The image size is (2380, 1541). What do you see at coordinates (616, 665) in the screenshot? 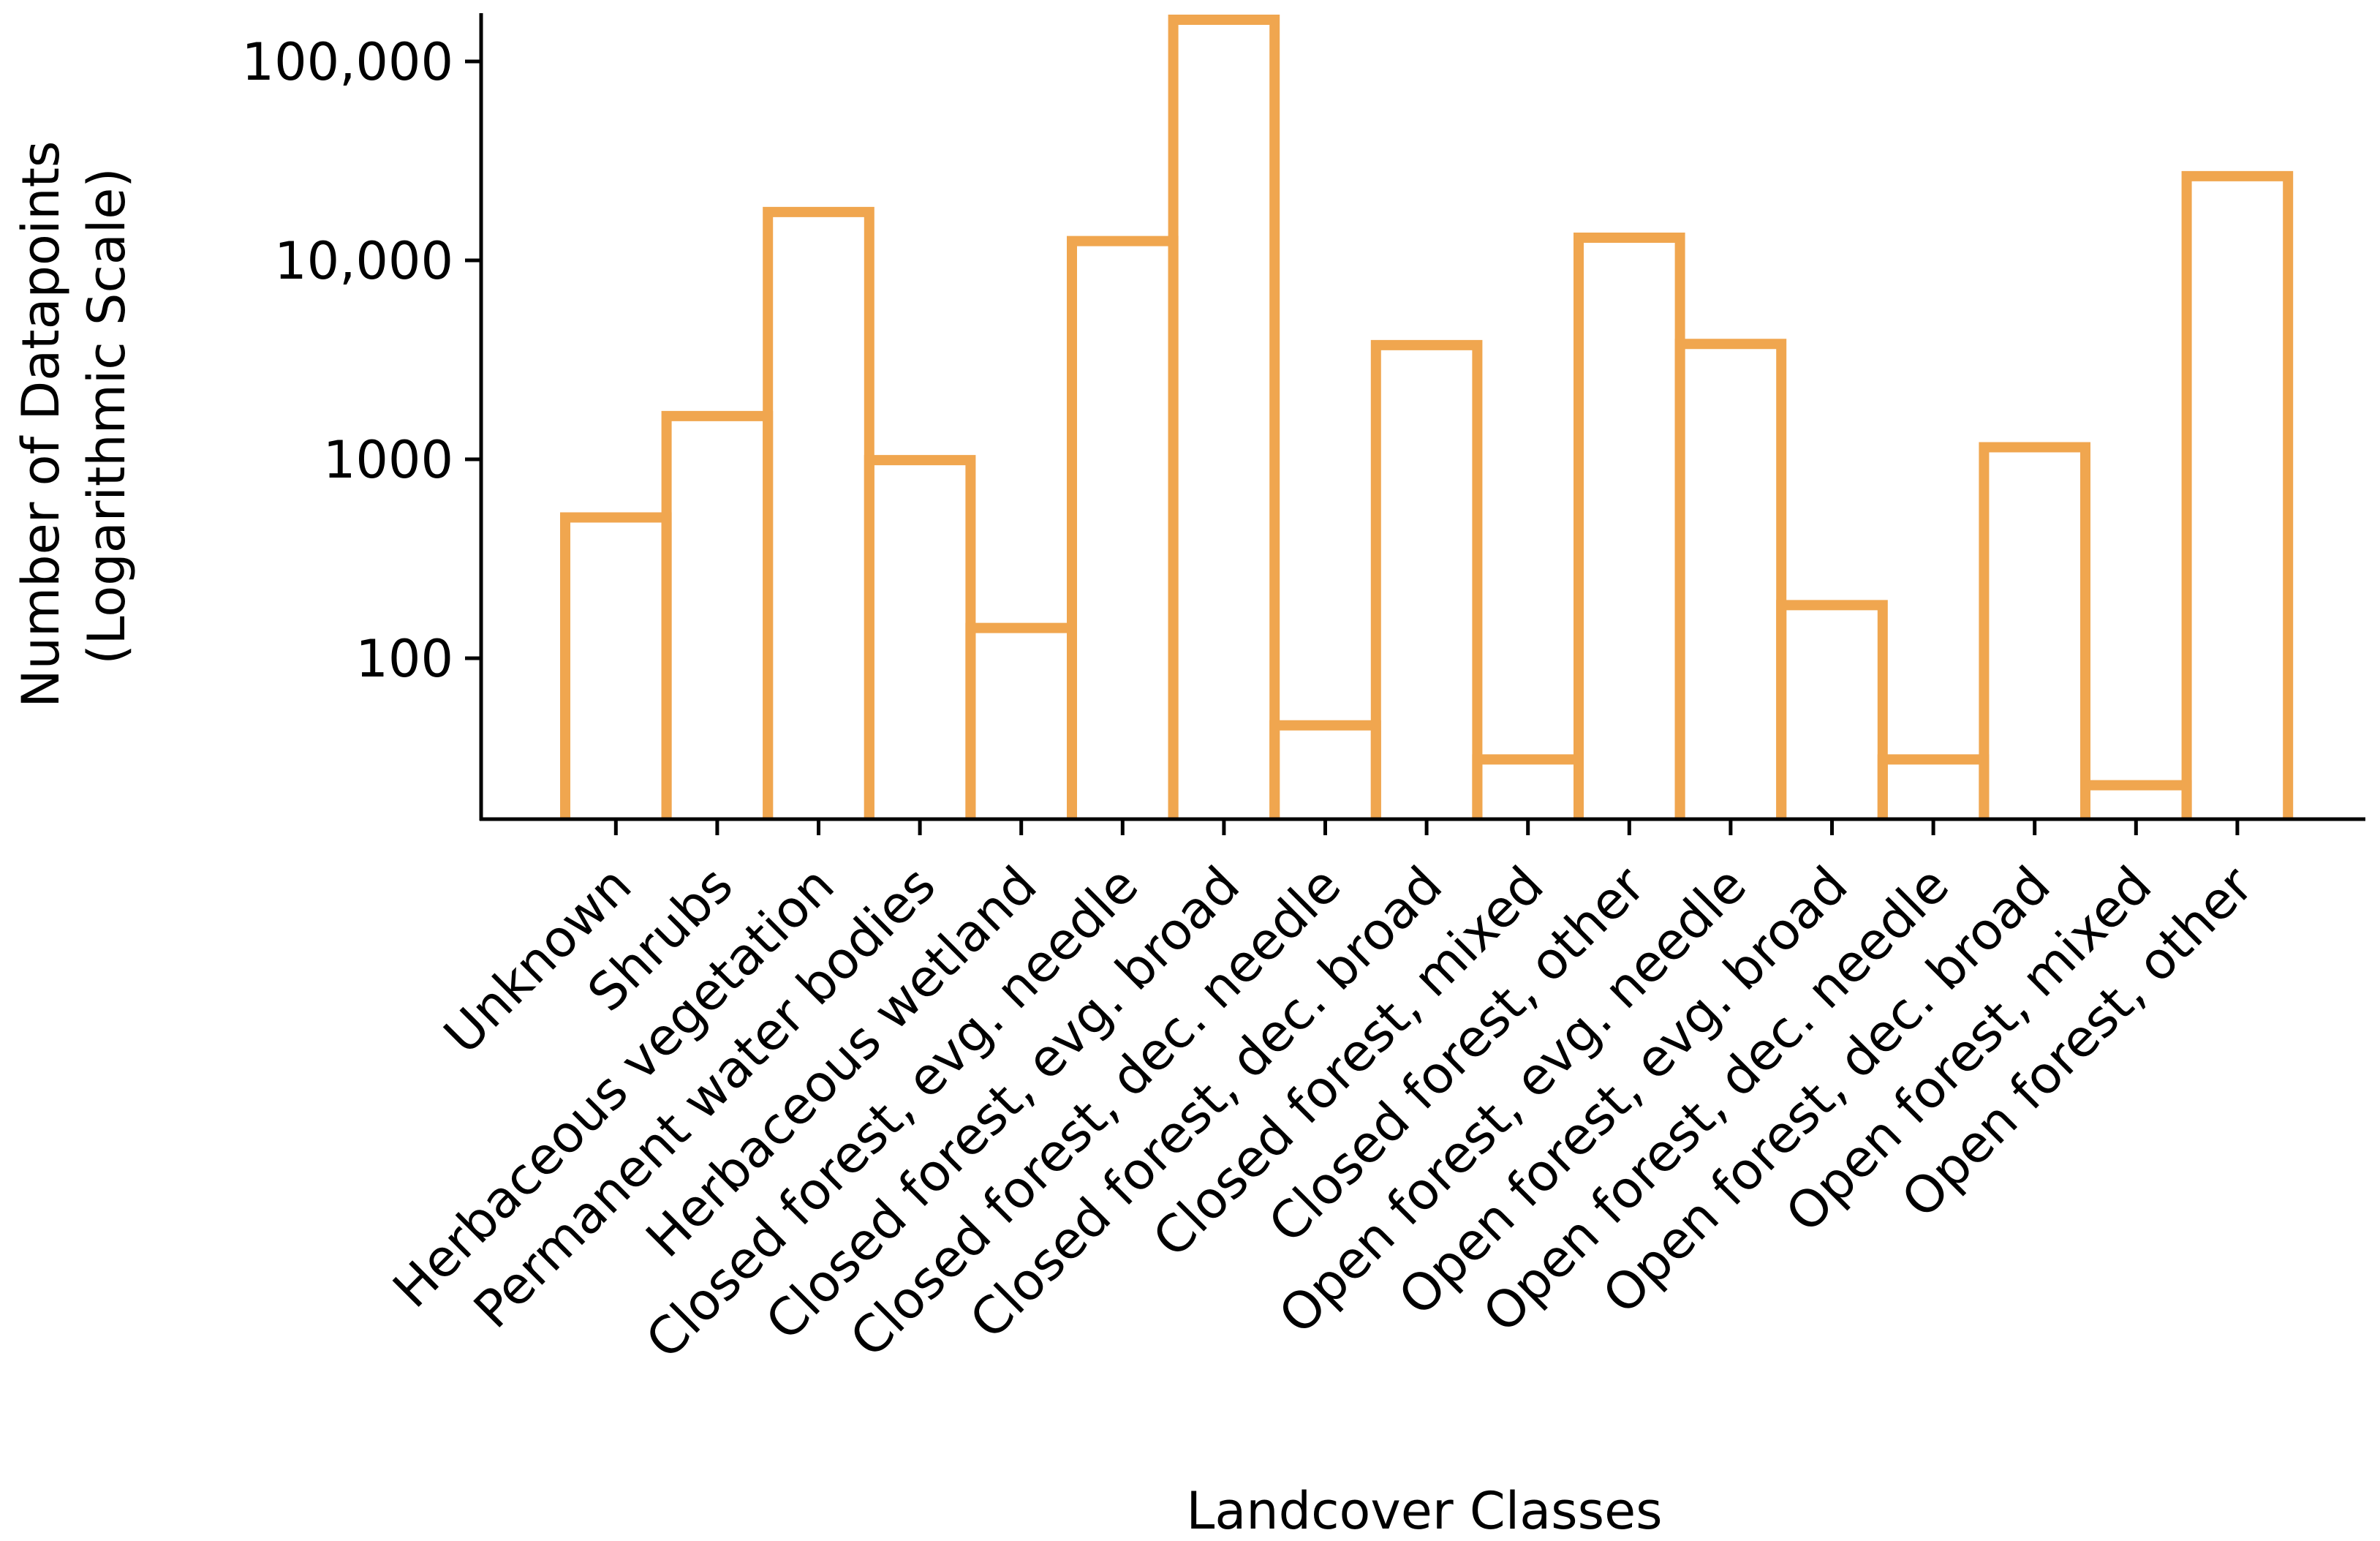
I see `bar-unknown` at bounding box center [616, 665].